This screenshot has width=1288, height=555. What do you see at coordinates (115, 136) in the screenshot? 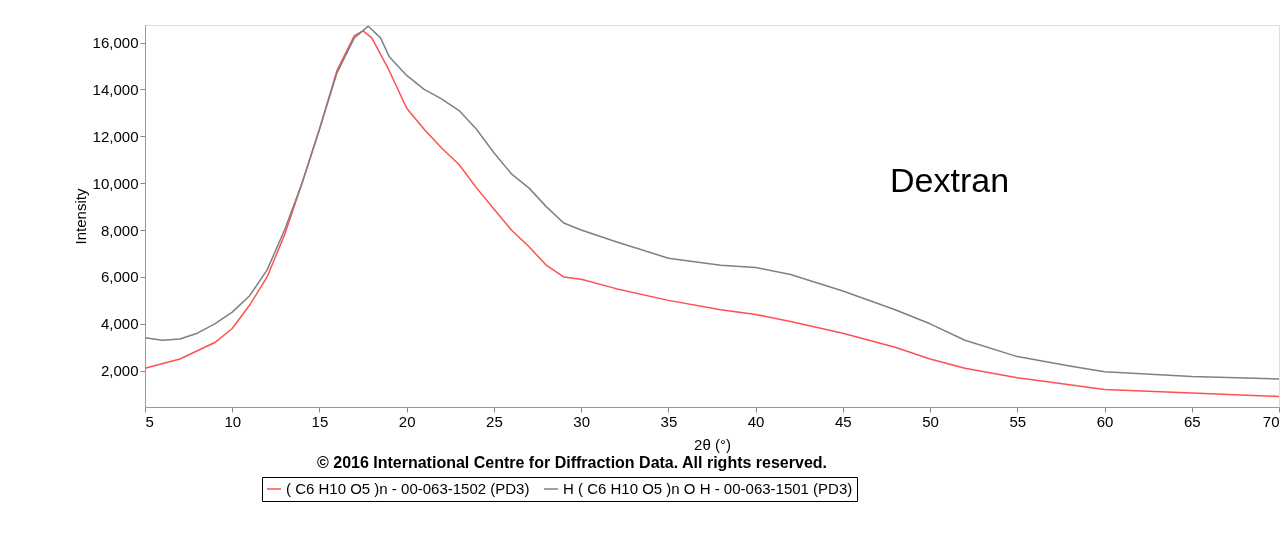
I see `y-tick-label: 12,000` at bounding box center [115, 136].